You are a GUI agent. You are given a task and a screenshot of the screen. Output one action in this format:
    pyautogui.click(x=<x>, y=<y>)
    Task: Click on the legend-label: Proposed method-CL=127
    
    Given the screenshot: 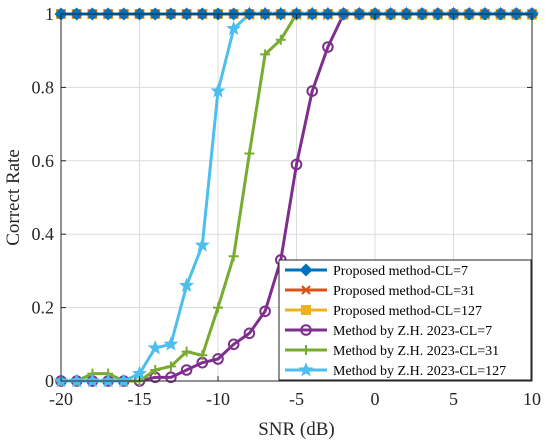 What is the action you would take?
    pyautogui.click(x=407, y=311)
    